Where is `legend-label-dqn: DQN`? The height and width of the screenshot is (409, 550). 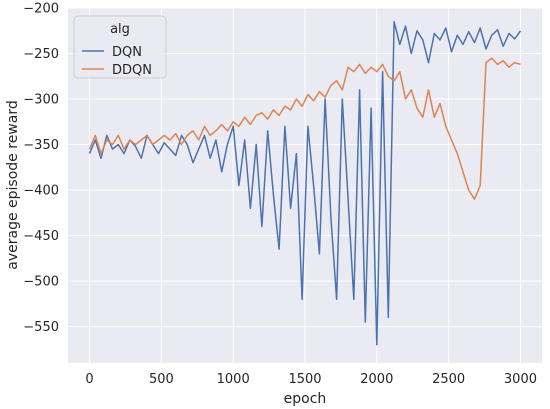
legend-label-dqn: DQN is located at coordinates (127, 52).